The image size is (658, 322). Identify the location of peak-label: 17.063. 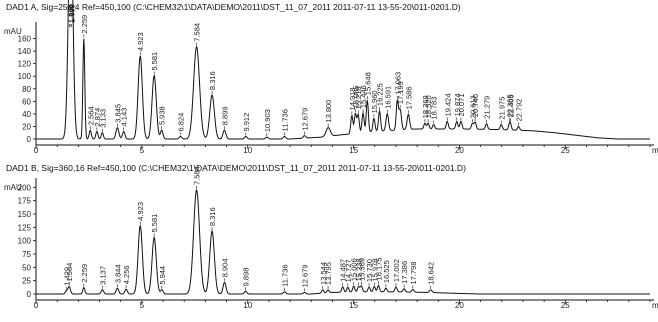
(397, 83).